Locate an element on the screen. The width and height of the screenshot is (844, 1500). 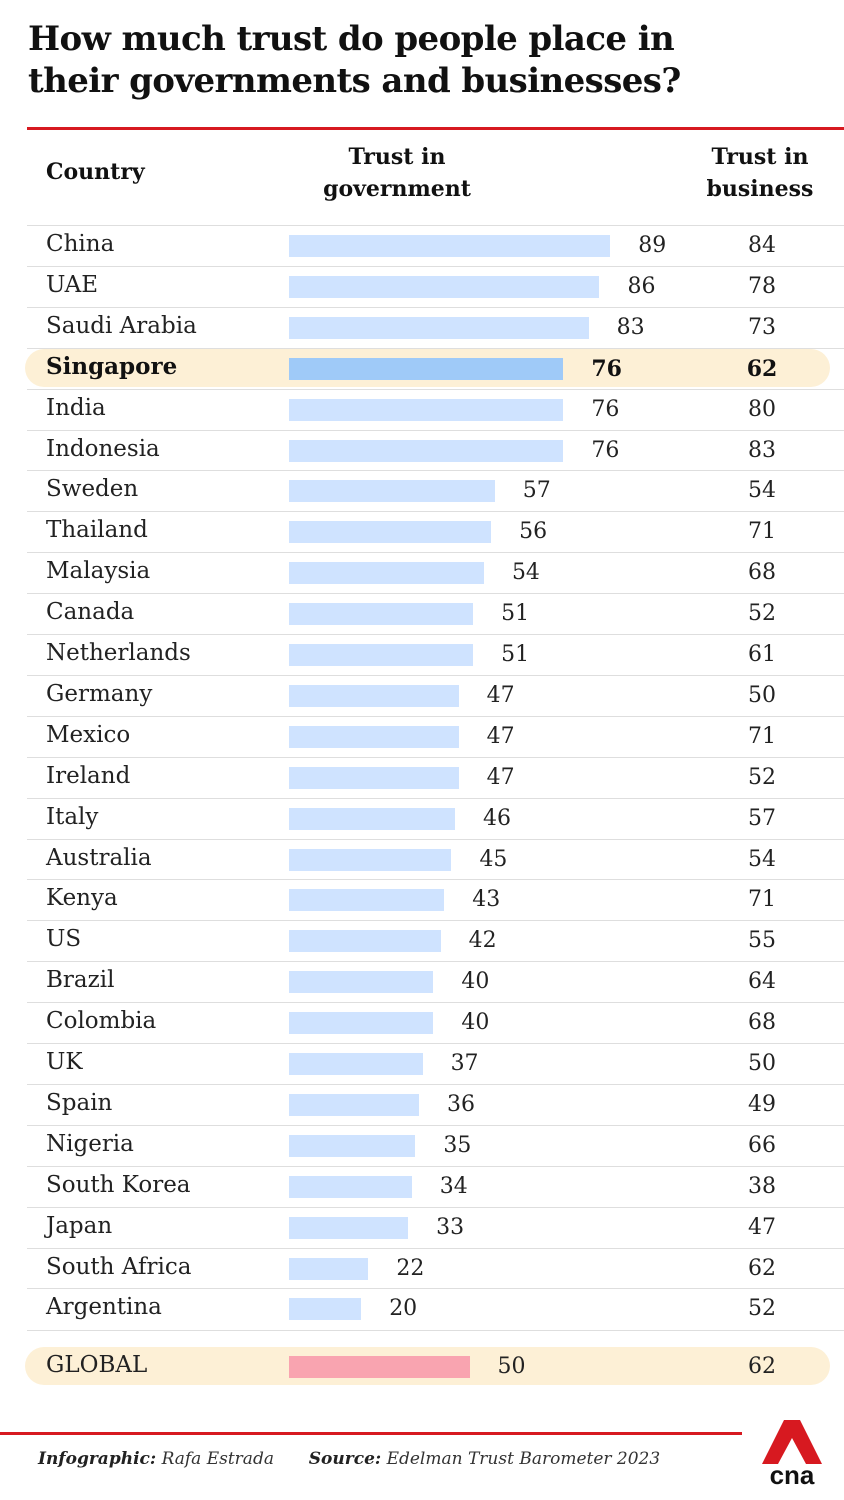
table-row: Canada 51 52 is located at coordinates (422, 613).